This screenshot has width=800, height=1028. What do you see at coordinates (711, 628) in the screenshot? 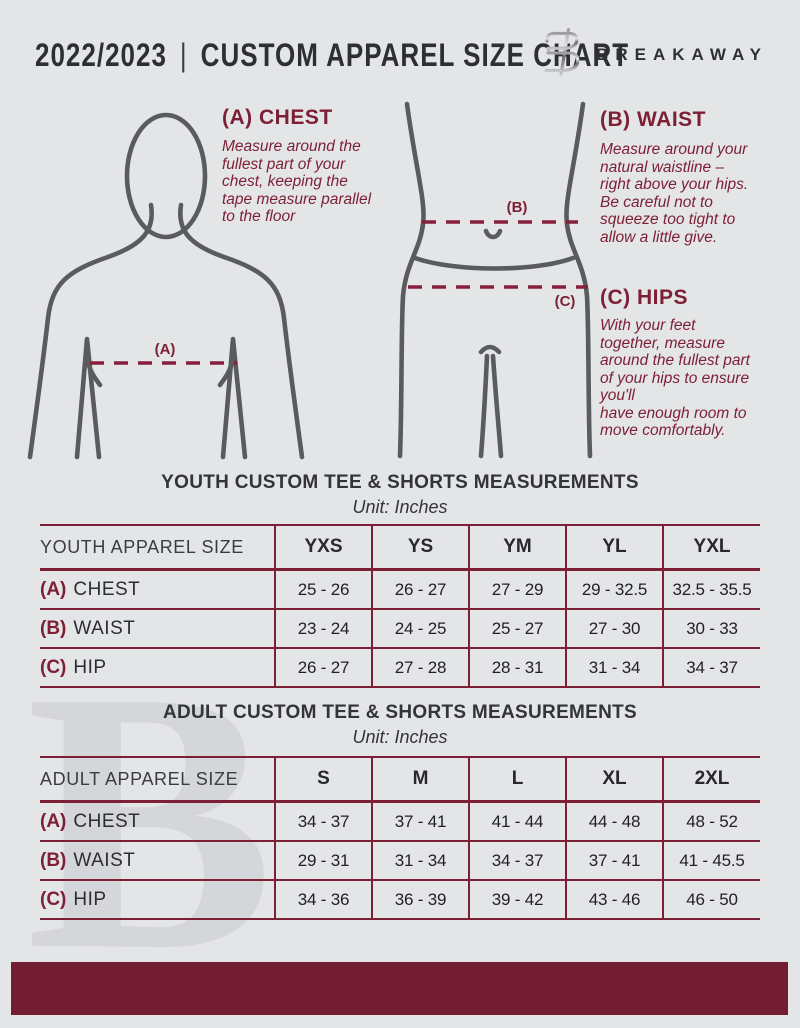
I see `cell-value: 30 - 33` at bounding box center [711, 628].